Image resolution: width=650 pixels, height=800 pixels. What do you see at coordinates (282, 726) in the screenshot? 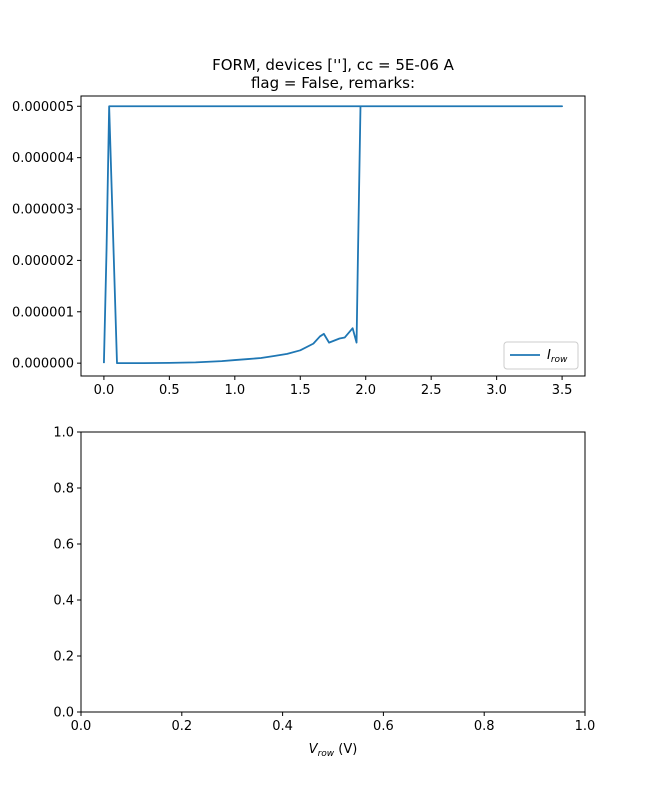
I see `x-tick-label: 0.4` at bounding box center [282, 726].